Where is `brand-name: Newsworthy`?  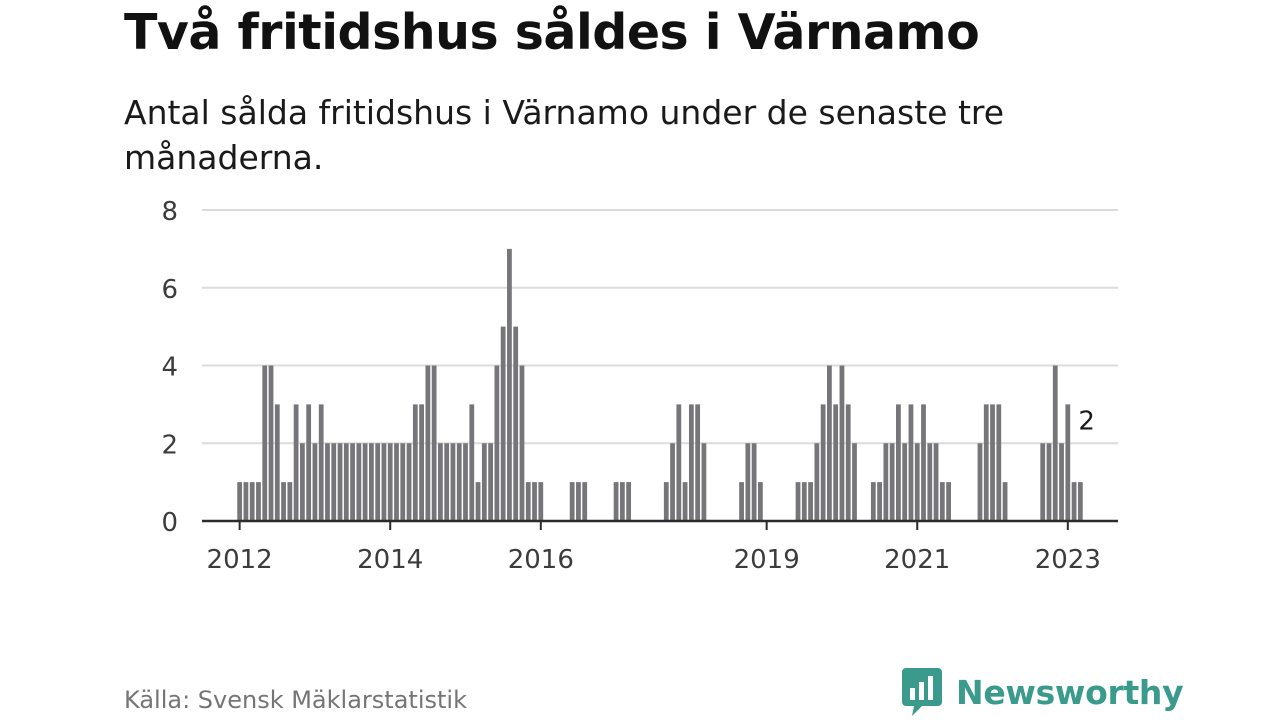
brand-name: Newsworthy is located at coordinates (1070, 692).